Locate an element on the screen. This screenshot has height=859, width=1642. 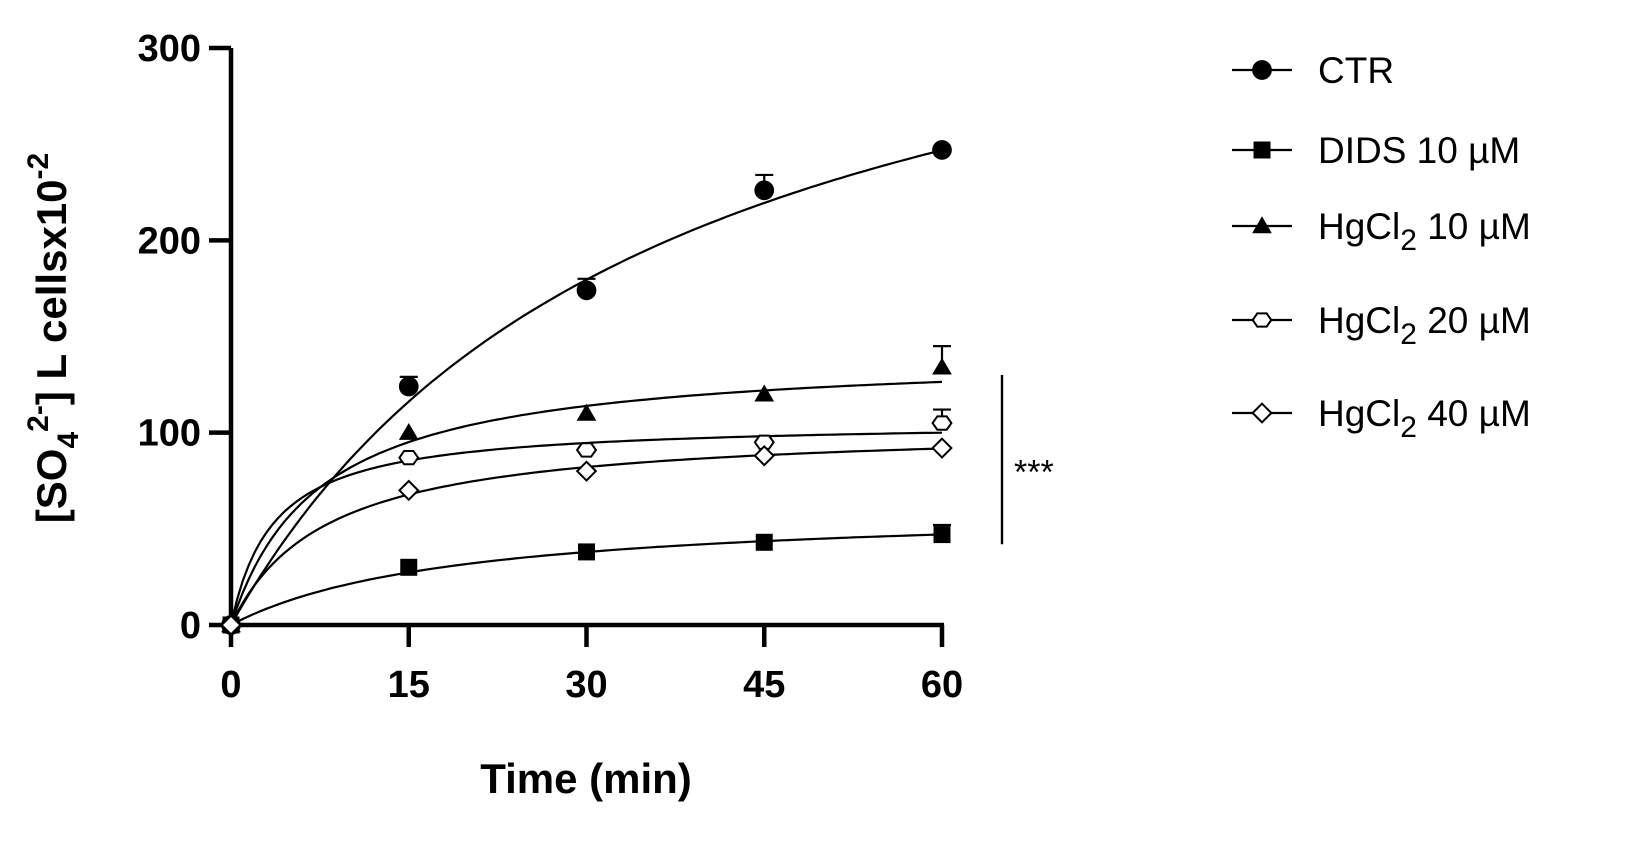
y-title-open: [SO is located at coordinates (51, 486).